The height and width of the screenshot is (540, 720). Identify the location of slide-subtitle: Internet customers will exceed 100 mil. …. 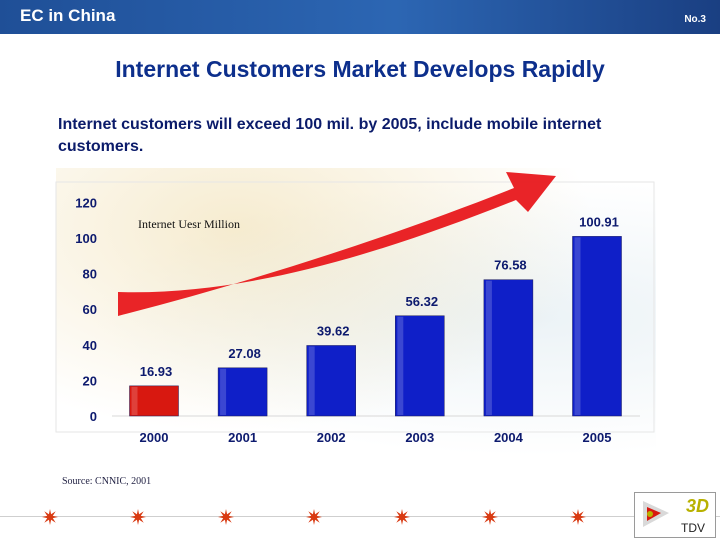
(330, 135).